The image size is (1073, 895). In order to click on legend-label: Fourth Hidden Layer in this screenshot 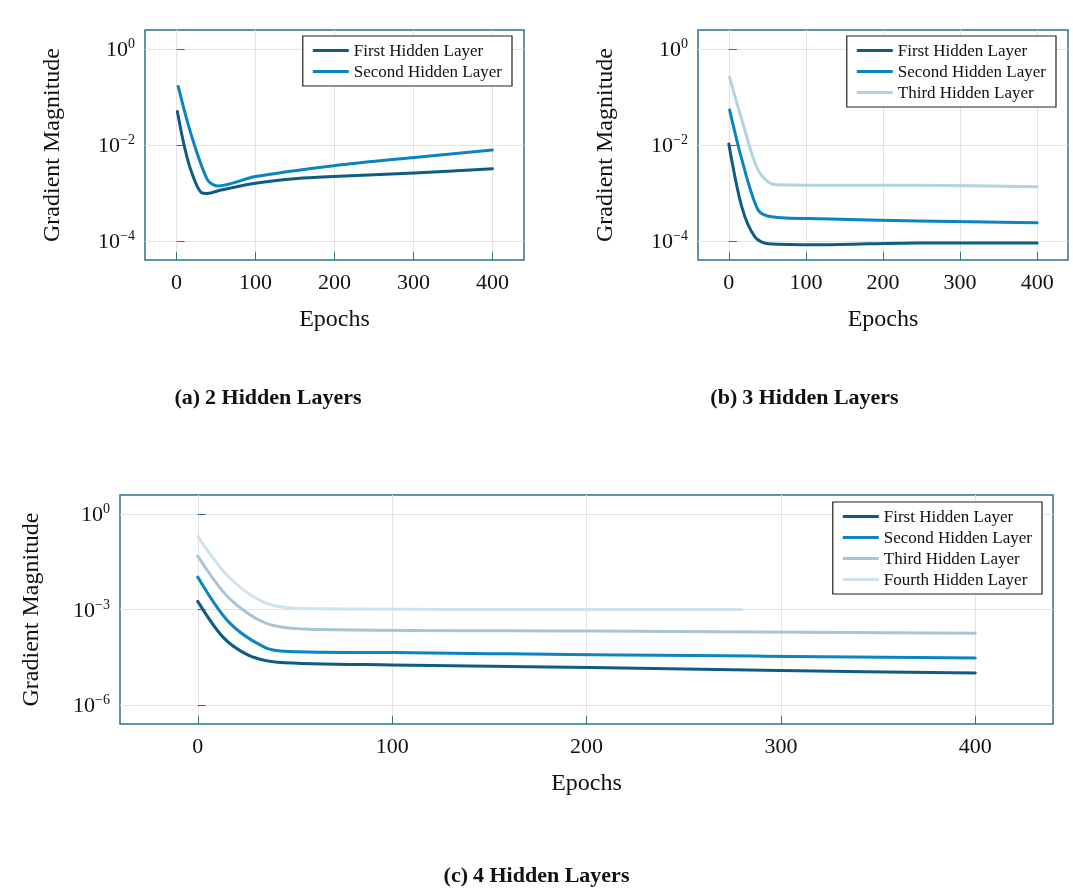, I will do `click(955, 579)`.